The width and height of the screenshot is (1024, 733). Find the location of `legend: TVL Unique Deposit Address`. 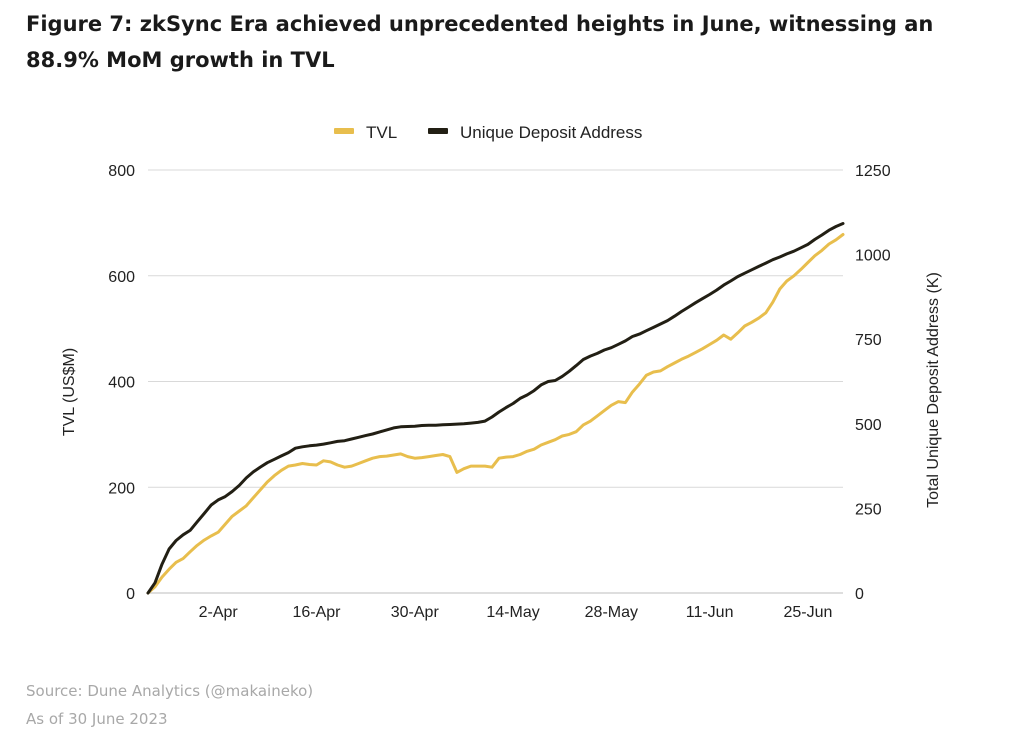

legend: TVL Unique Deposit Address is located at coordinates (488, 132).